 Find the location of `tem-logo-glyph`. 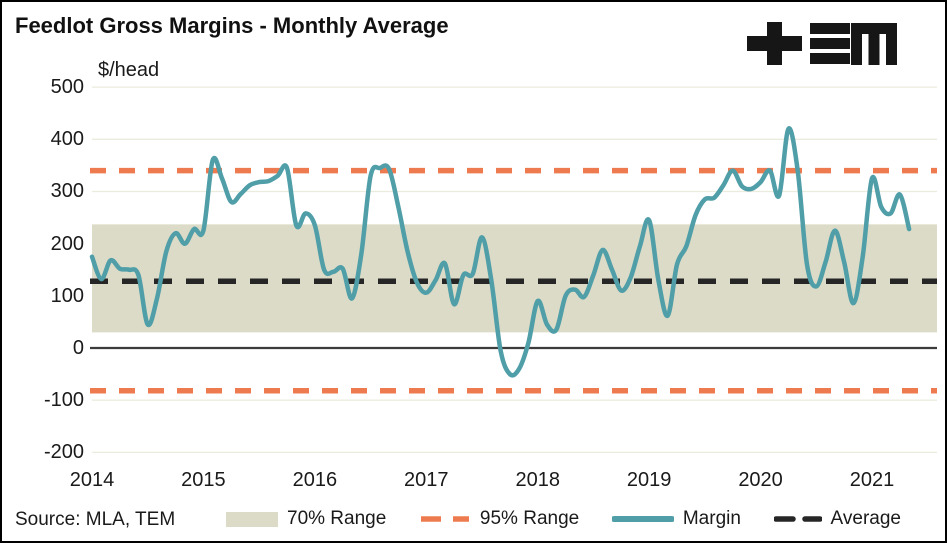

tem-logo-glyph is located at coordinates (822, 43).